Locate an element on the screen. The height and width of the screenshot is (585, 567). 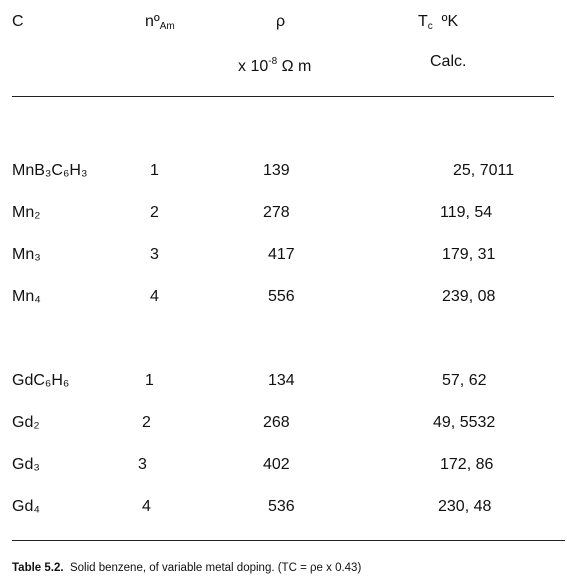
cell-rho: 134 is located at coordinates (281, 380).